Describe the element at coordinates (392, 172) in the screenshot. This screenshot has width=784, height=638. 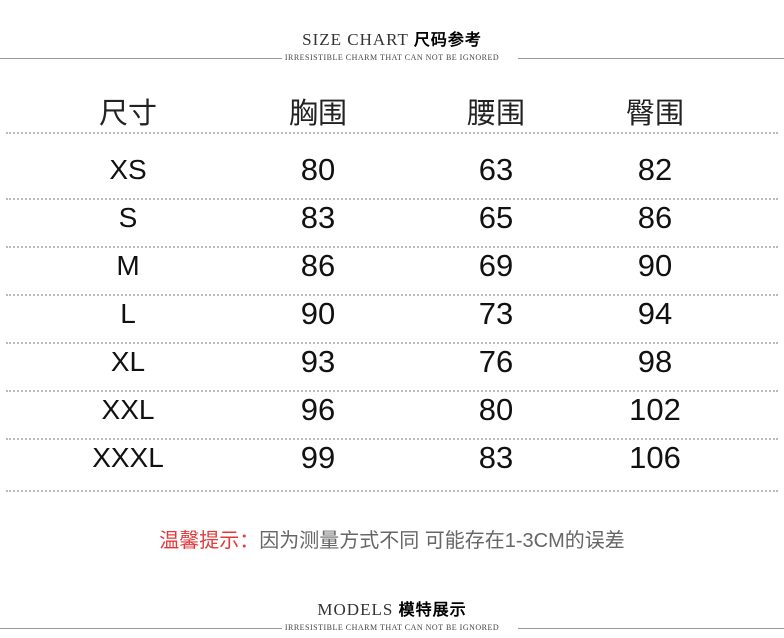
I see `table-row: XS 80 63 82` at that location.